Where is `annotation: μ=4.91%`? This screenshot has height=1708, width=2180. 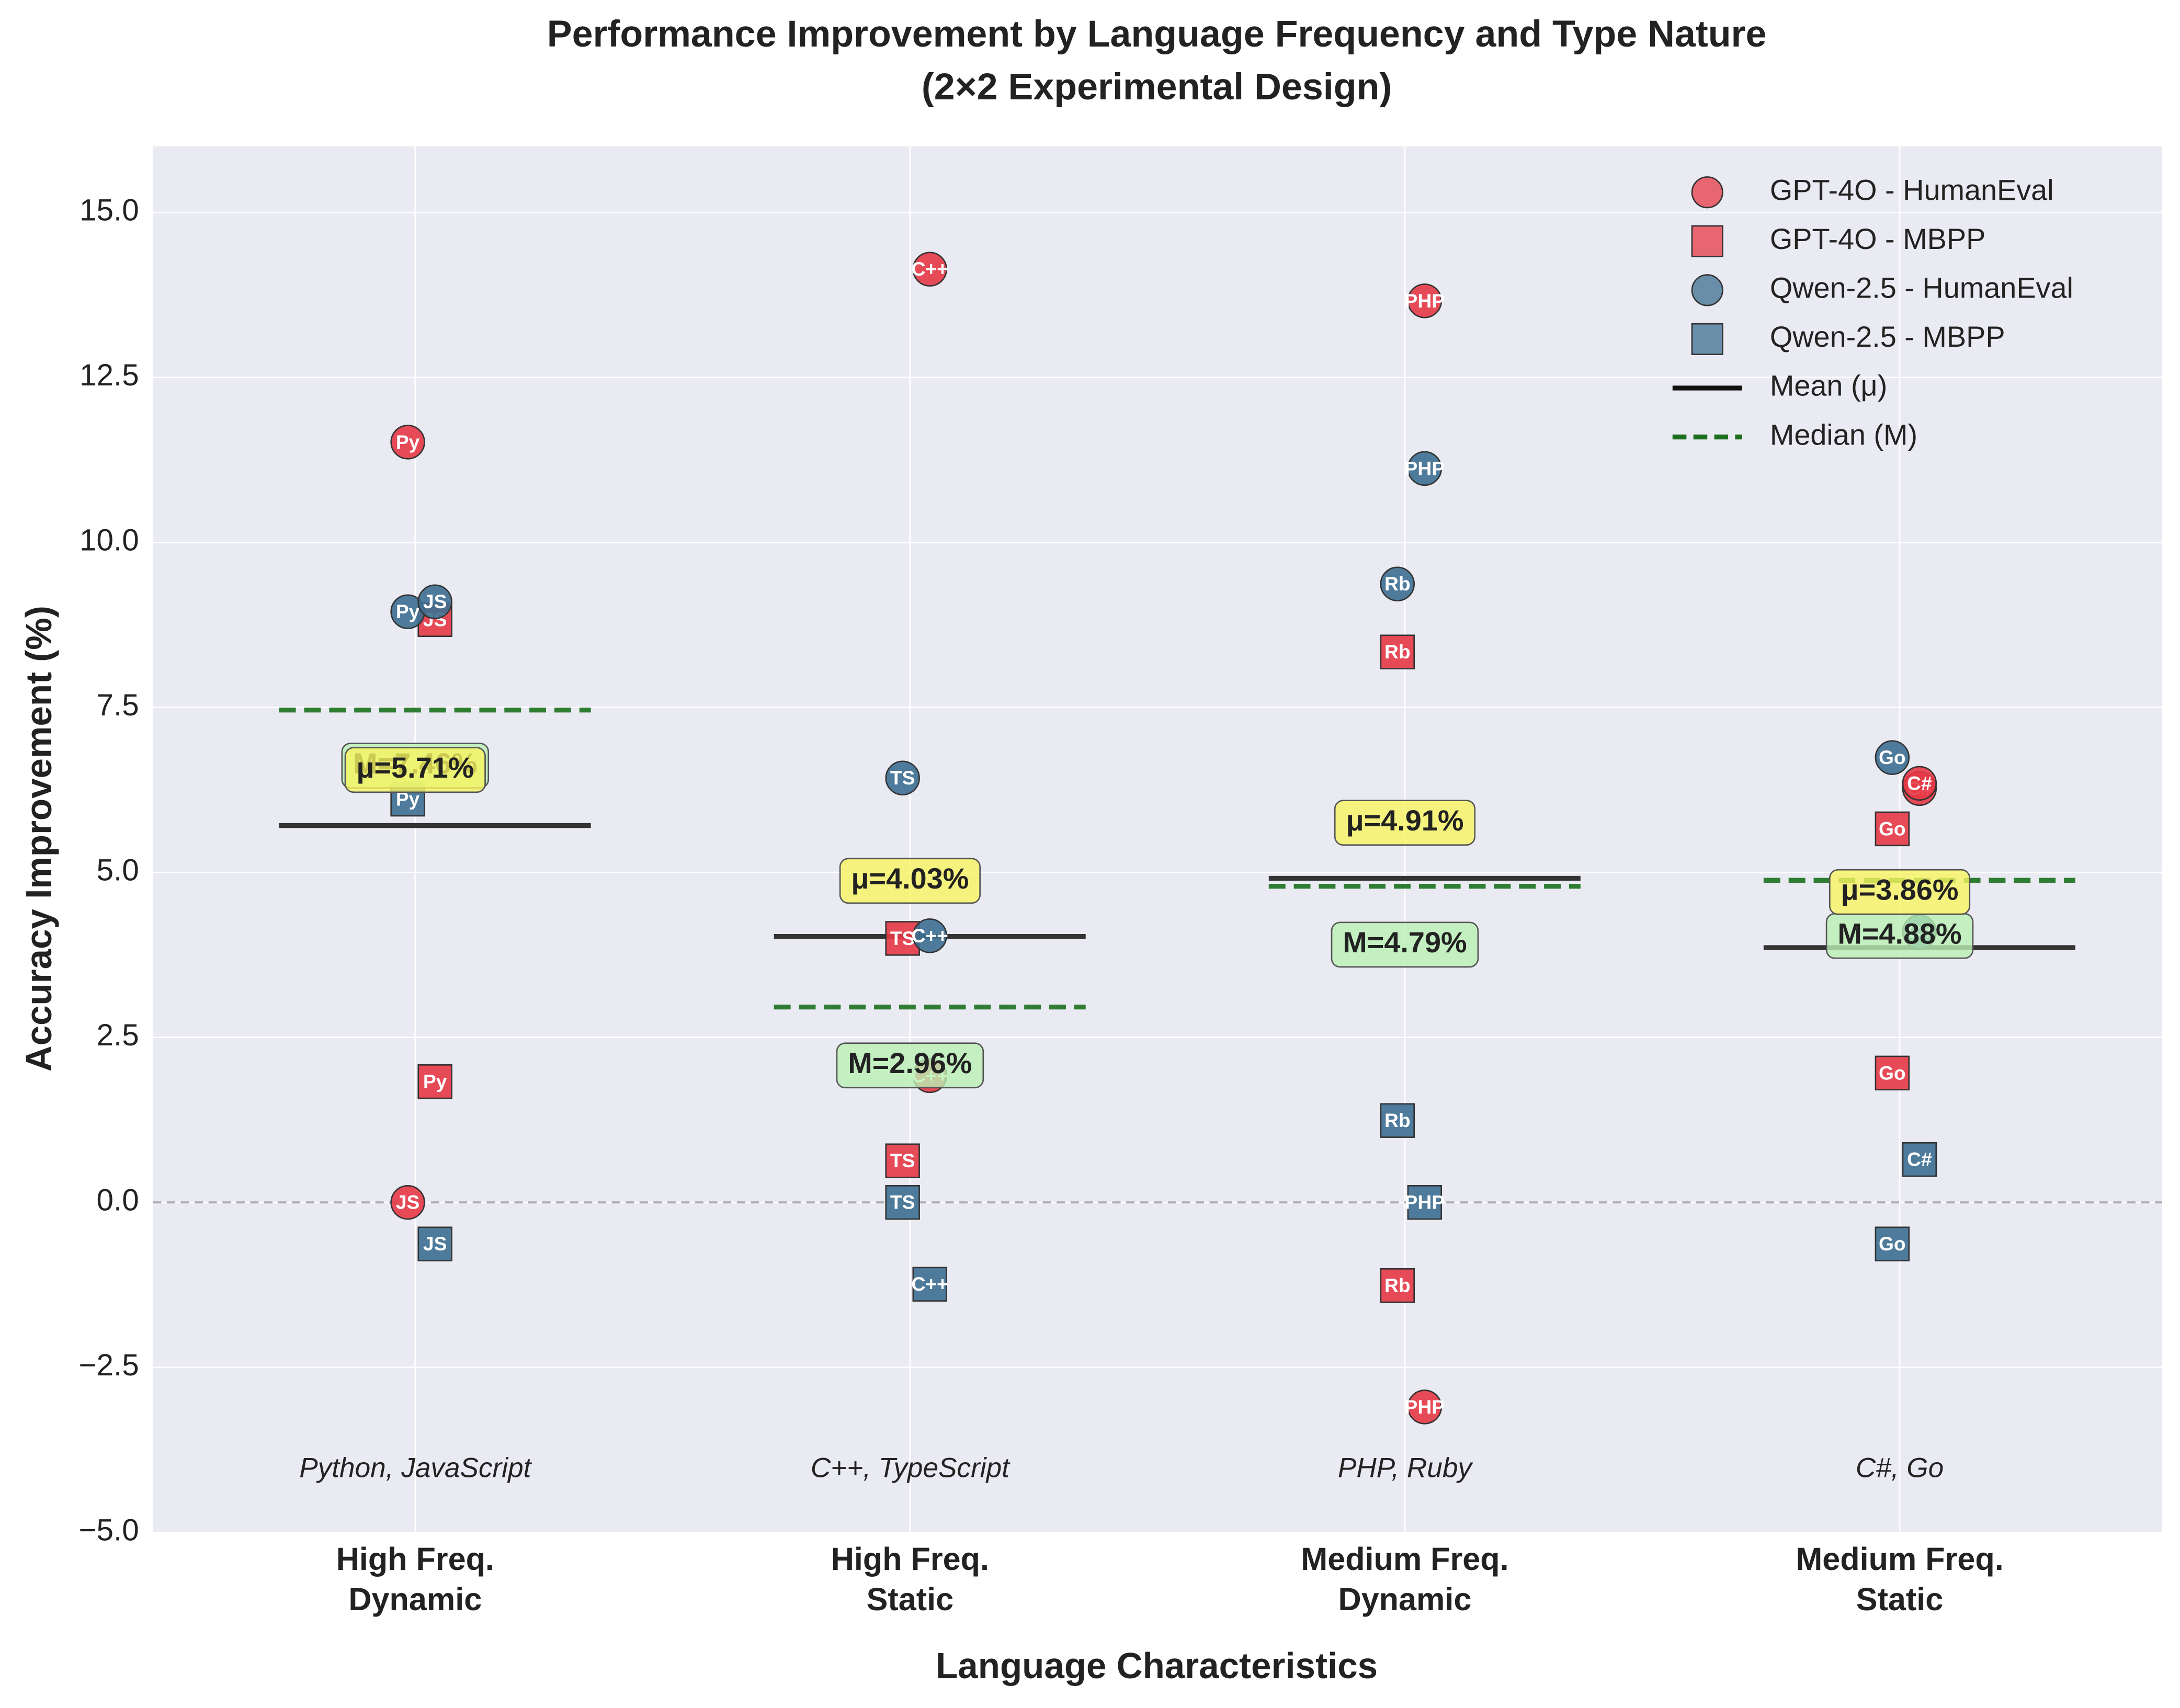
annotation: μ=4.91% is located at coordinates (1405, 823).